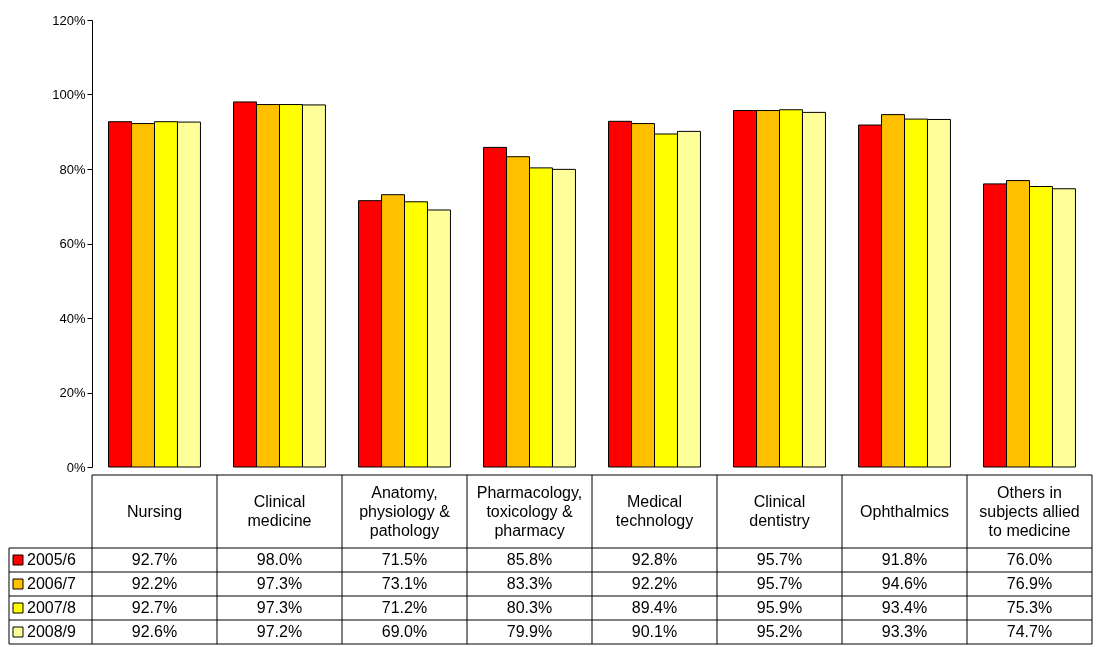  What do you see at coordinates (69, 94) in the screenshot?
I see `y-tick-label: 100%` at bounding box center [69, 94].